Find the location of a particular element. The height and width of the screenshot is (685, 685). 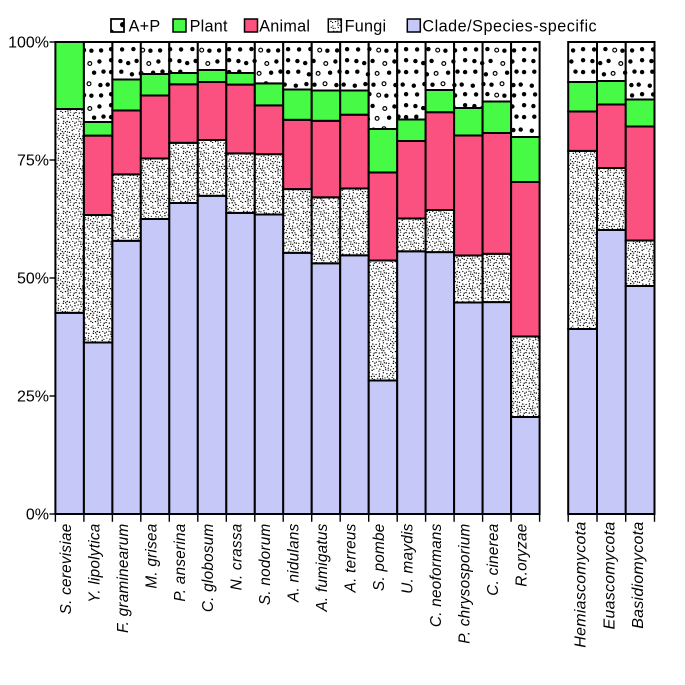

svg-text: A+P is located at coordinates (145, 26).